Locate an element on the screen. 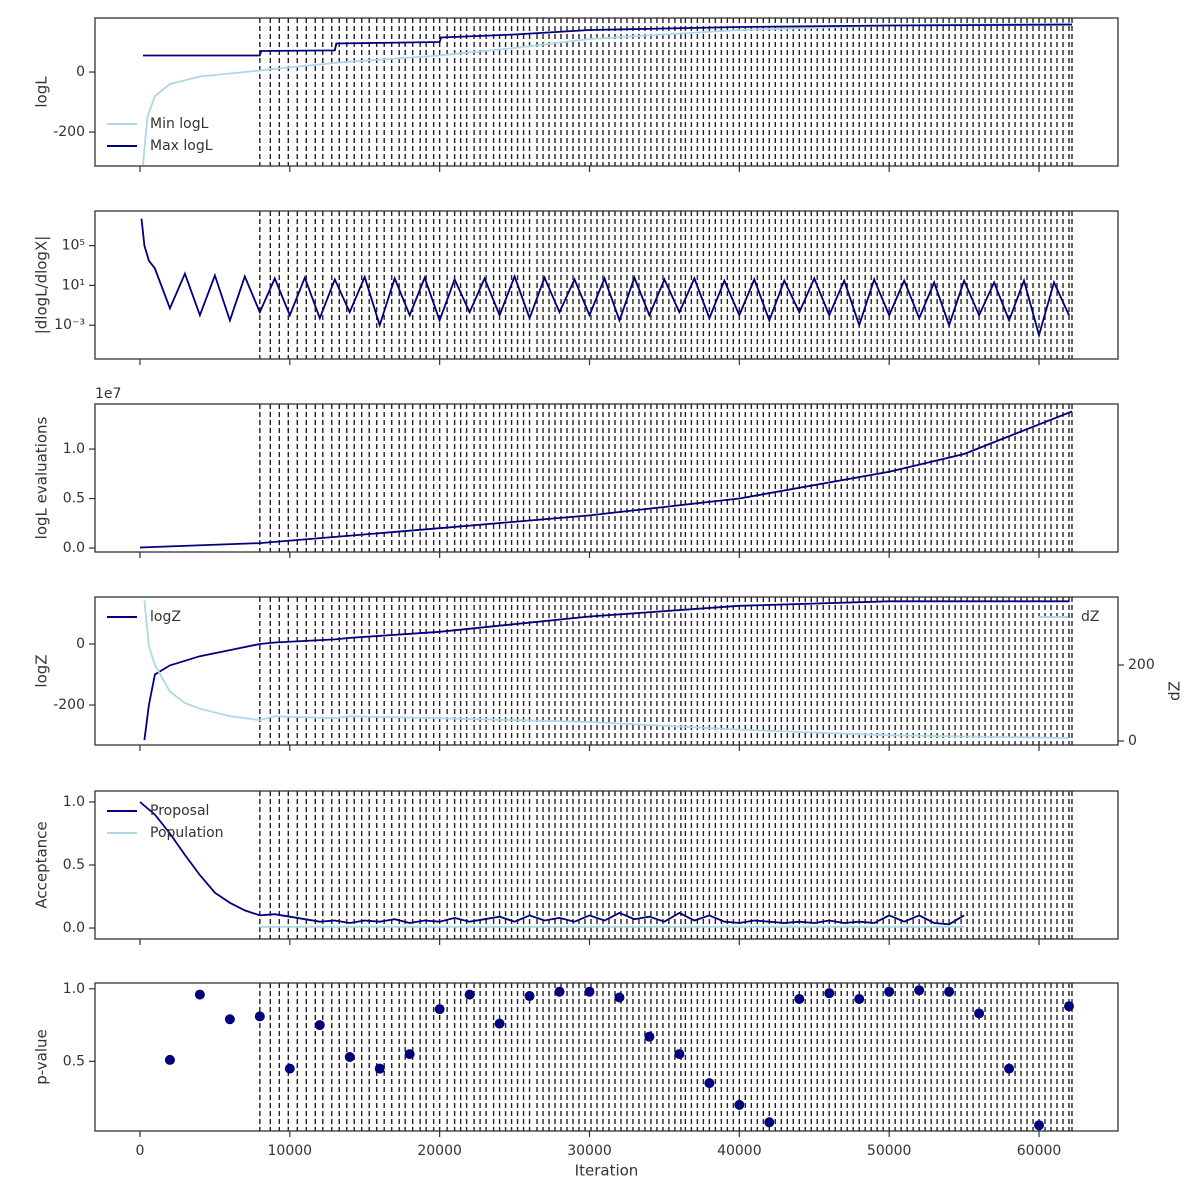 This screenshot has height=1200, width=1200. panel: 10⁻³ 10¹ 10⁵ |dlogL/dlogX| is located at coordinates (576, 287).